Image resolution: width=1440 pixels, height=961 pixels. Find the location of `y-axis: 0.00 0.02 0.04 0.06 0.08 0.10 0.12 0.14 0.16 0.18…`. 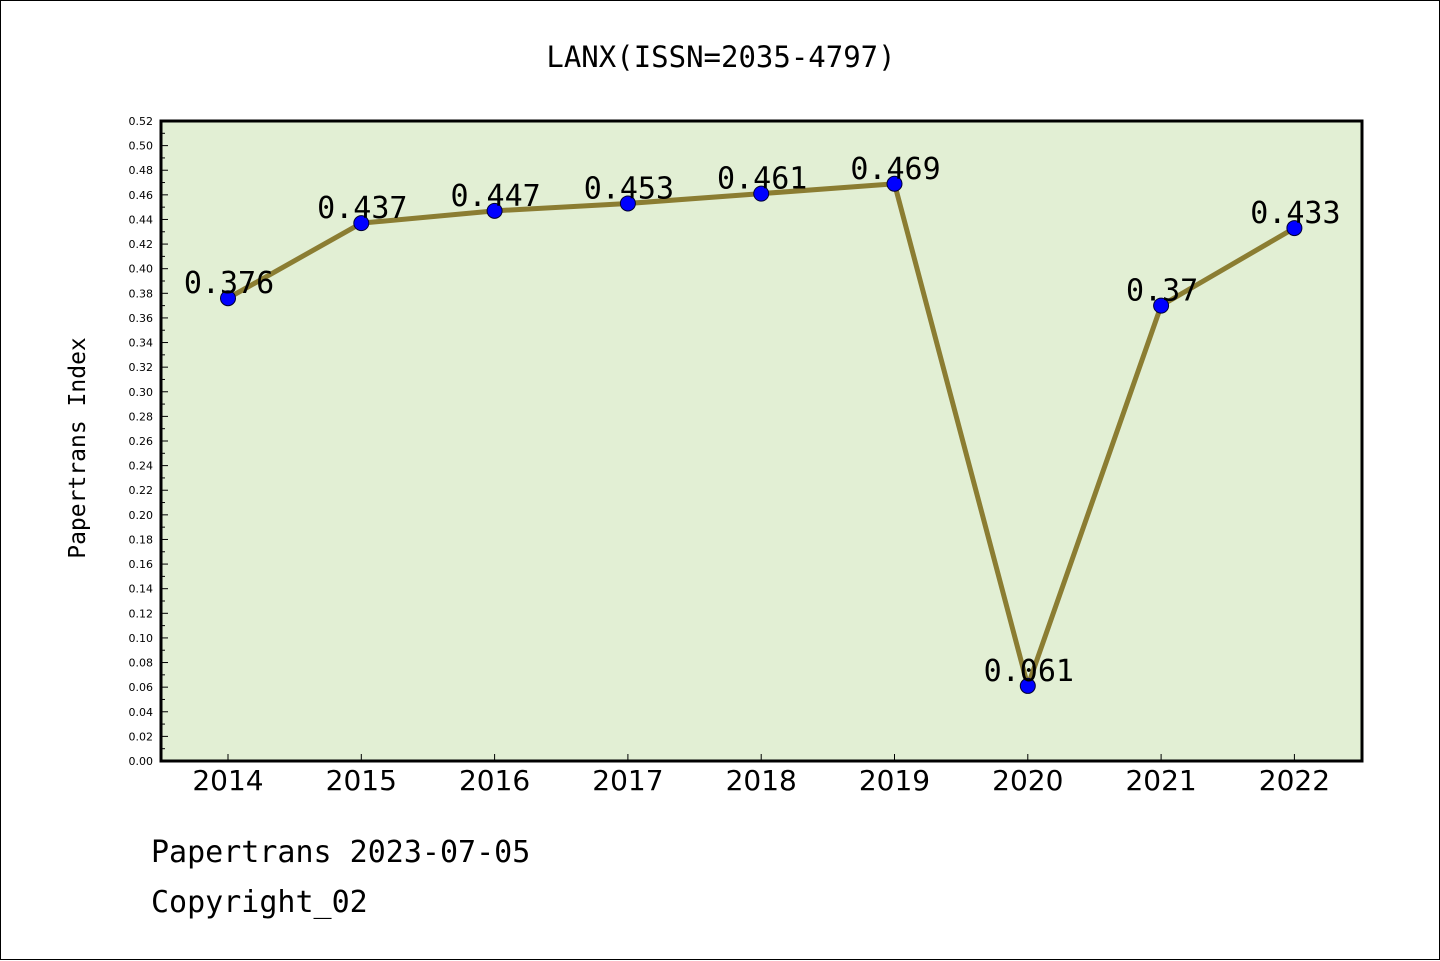

y-axis: 0.00 0.02 0.04 0.06 0.08 0.10 0.12 0.14 0.16 0.18… is located at coordinates (148, 441).